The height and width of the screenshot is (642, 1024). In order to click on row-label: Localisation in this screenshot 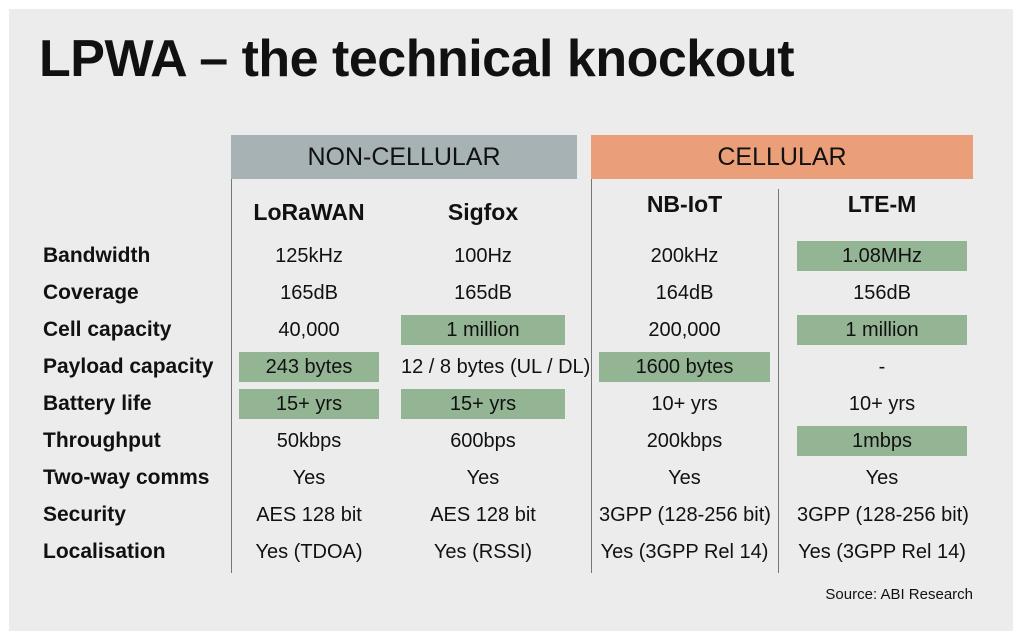, I will do `click(104, 551)`.